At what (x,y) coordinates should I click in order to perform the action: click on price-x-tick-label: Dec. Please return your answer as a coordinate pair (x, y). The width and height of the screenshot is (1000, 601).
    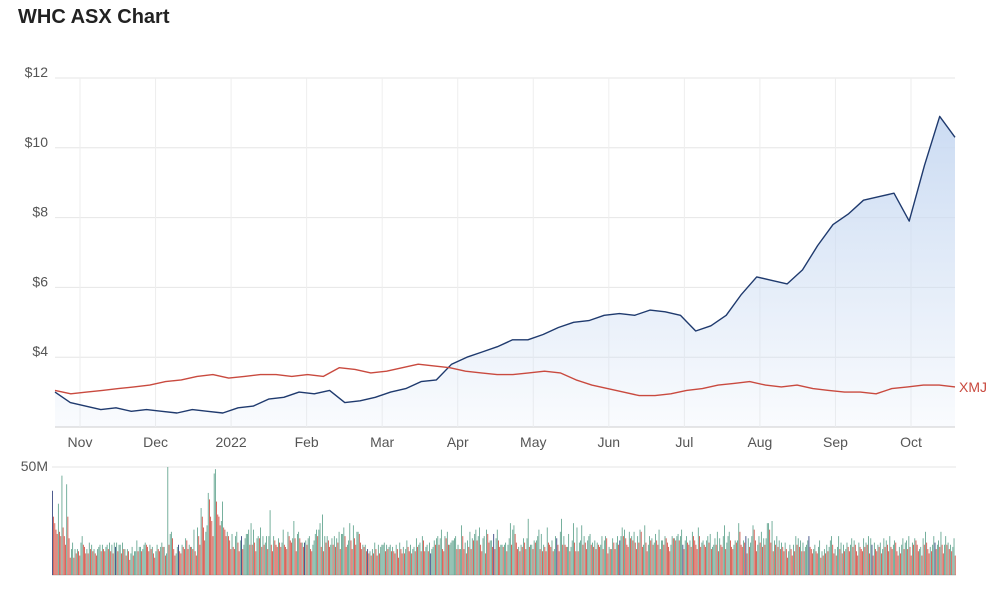
    Looking at the image, I should click on (155, 442).